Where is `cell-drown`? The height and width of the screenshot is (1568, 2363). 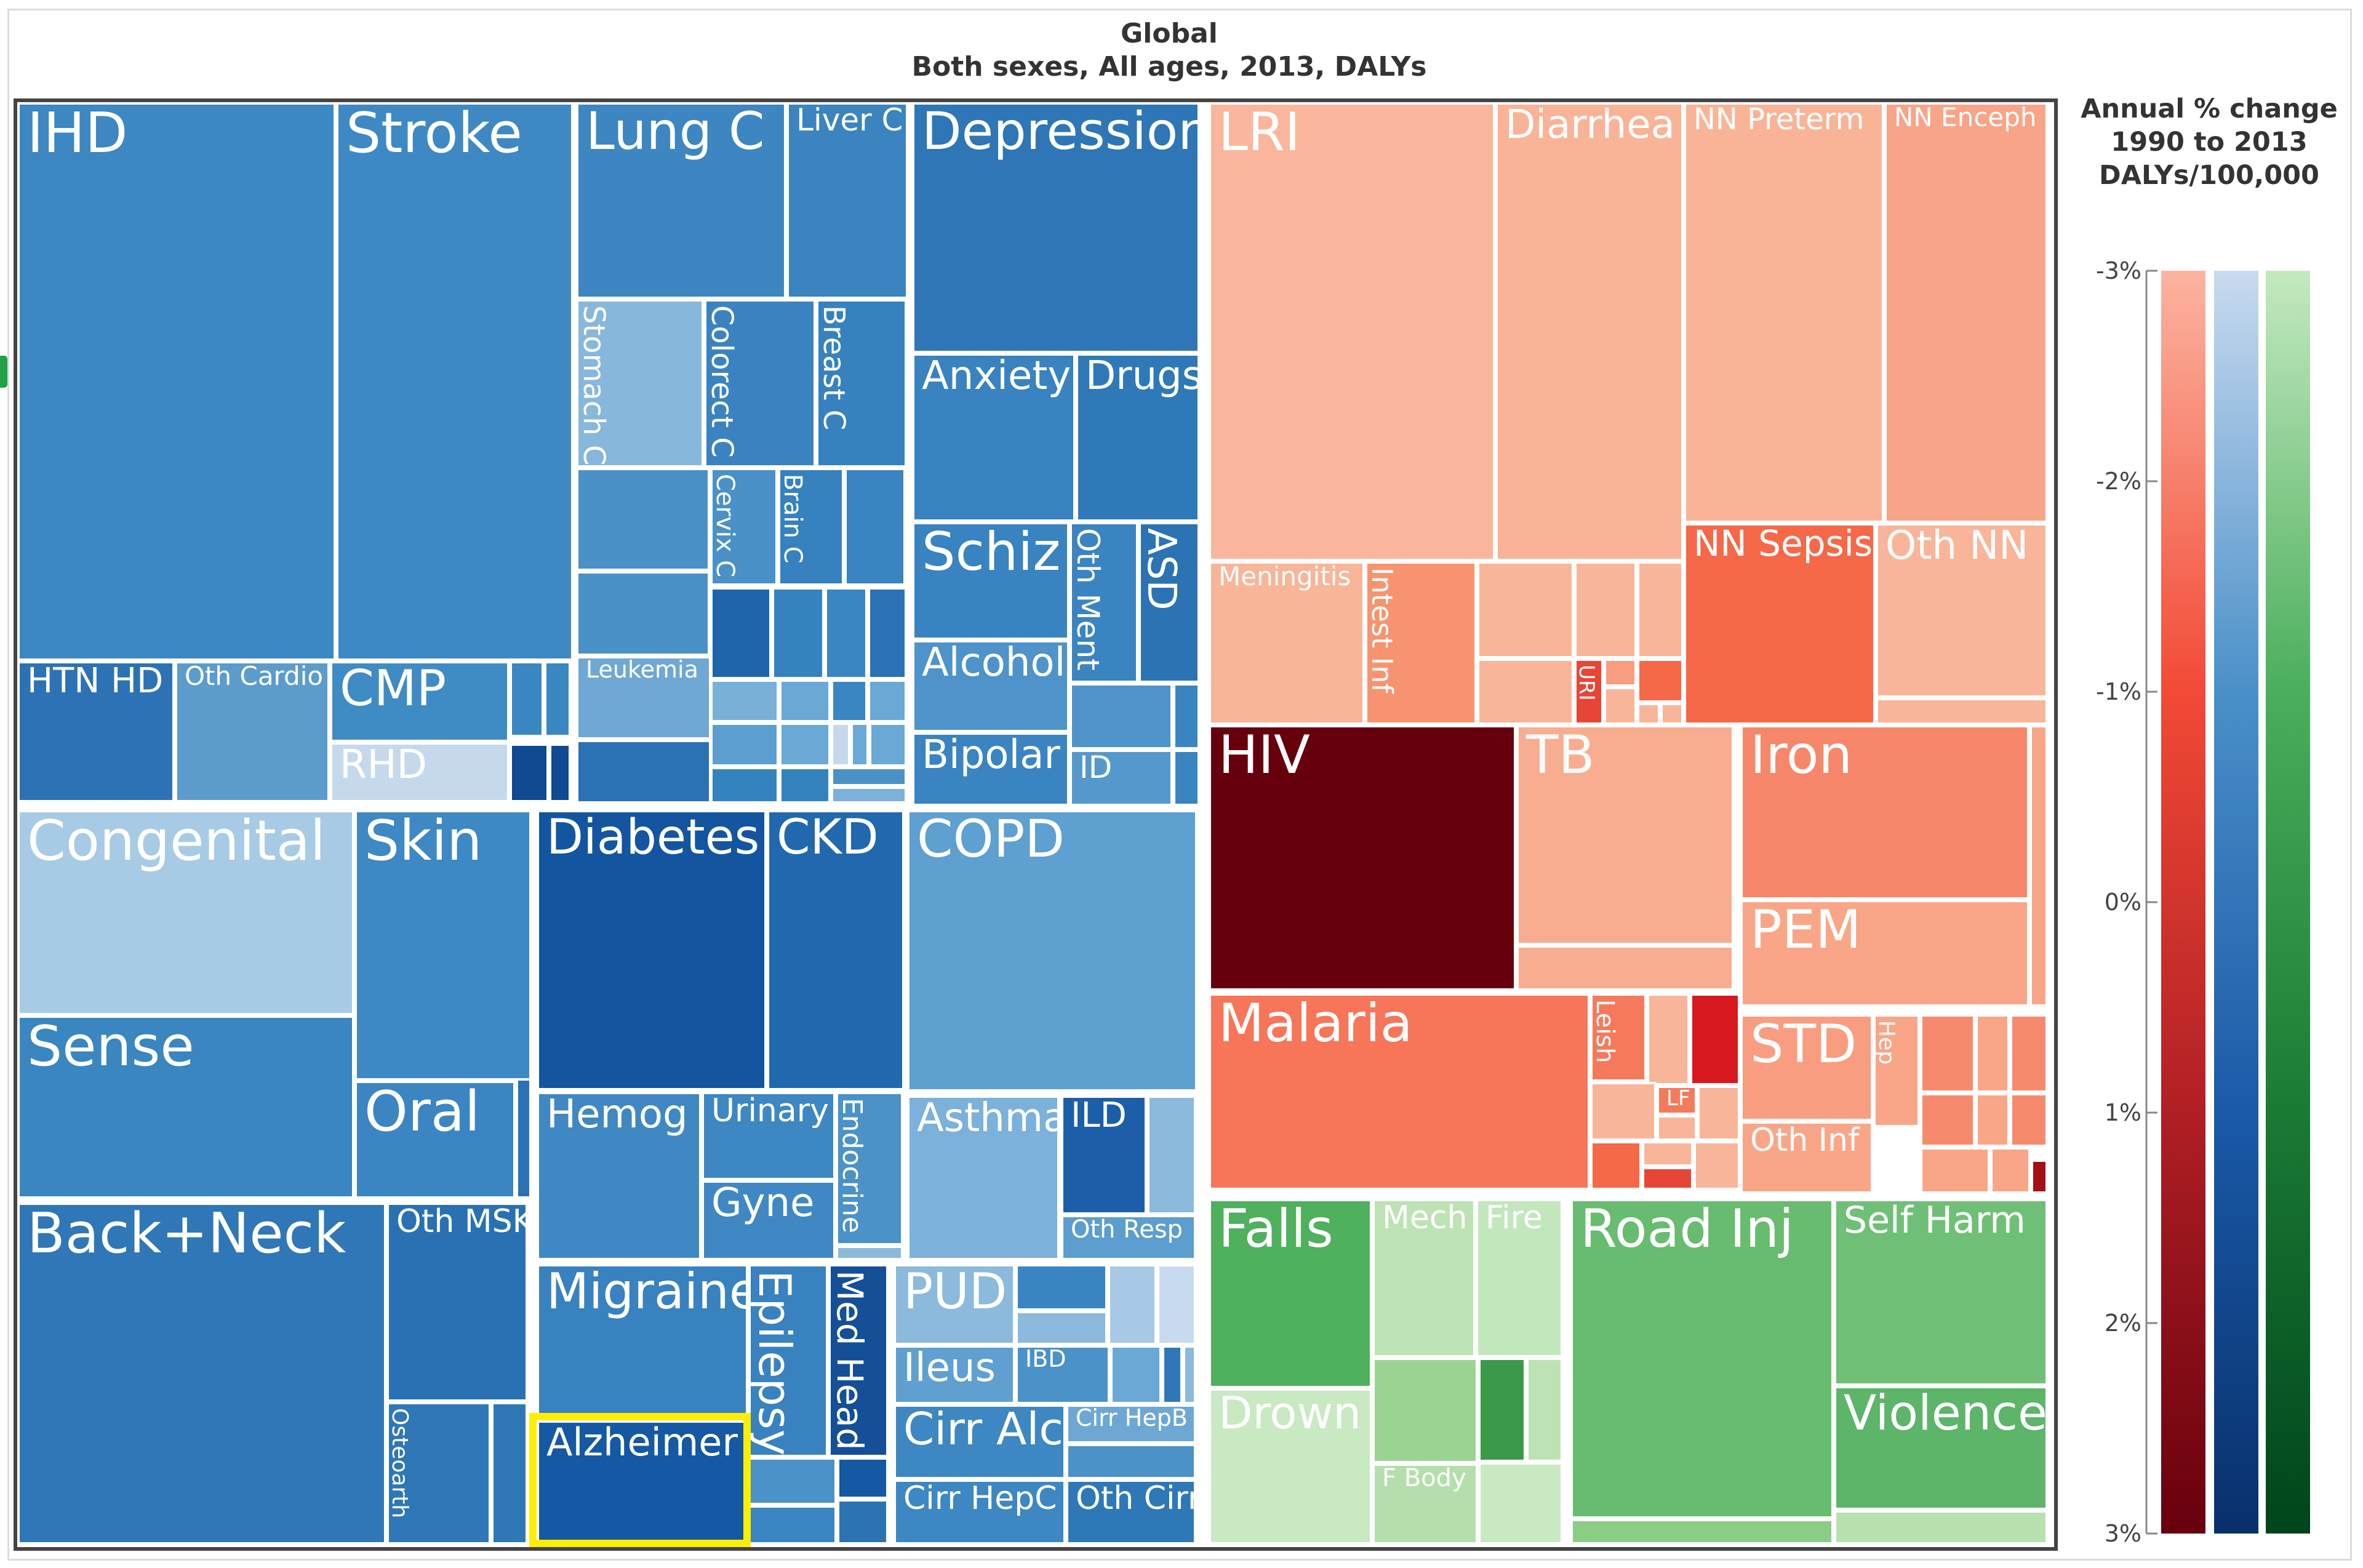 cell-drown is located at coordinates (1290, 1466).